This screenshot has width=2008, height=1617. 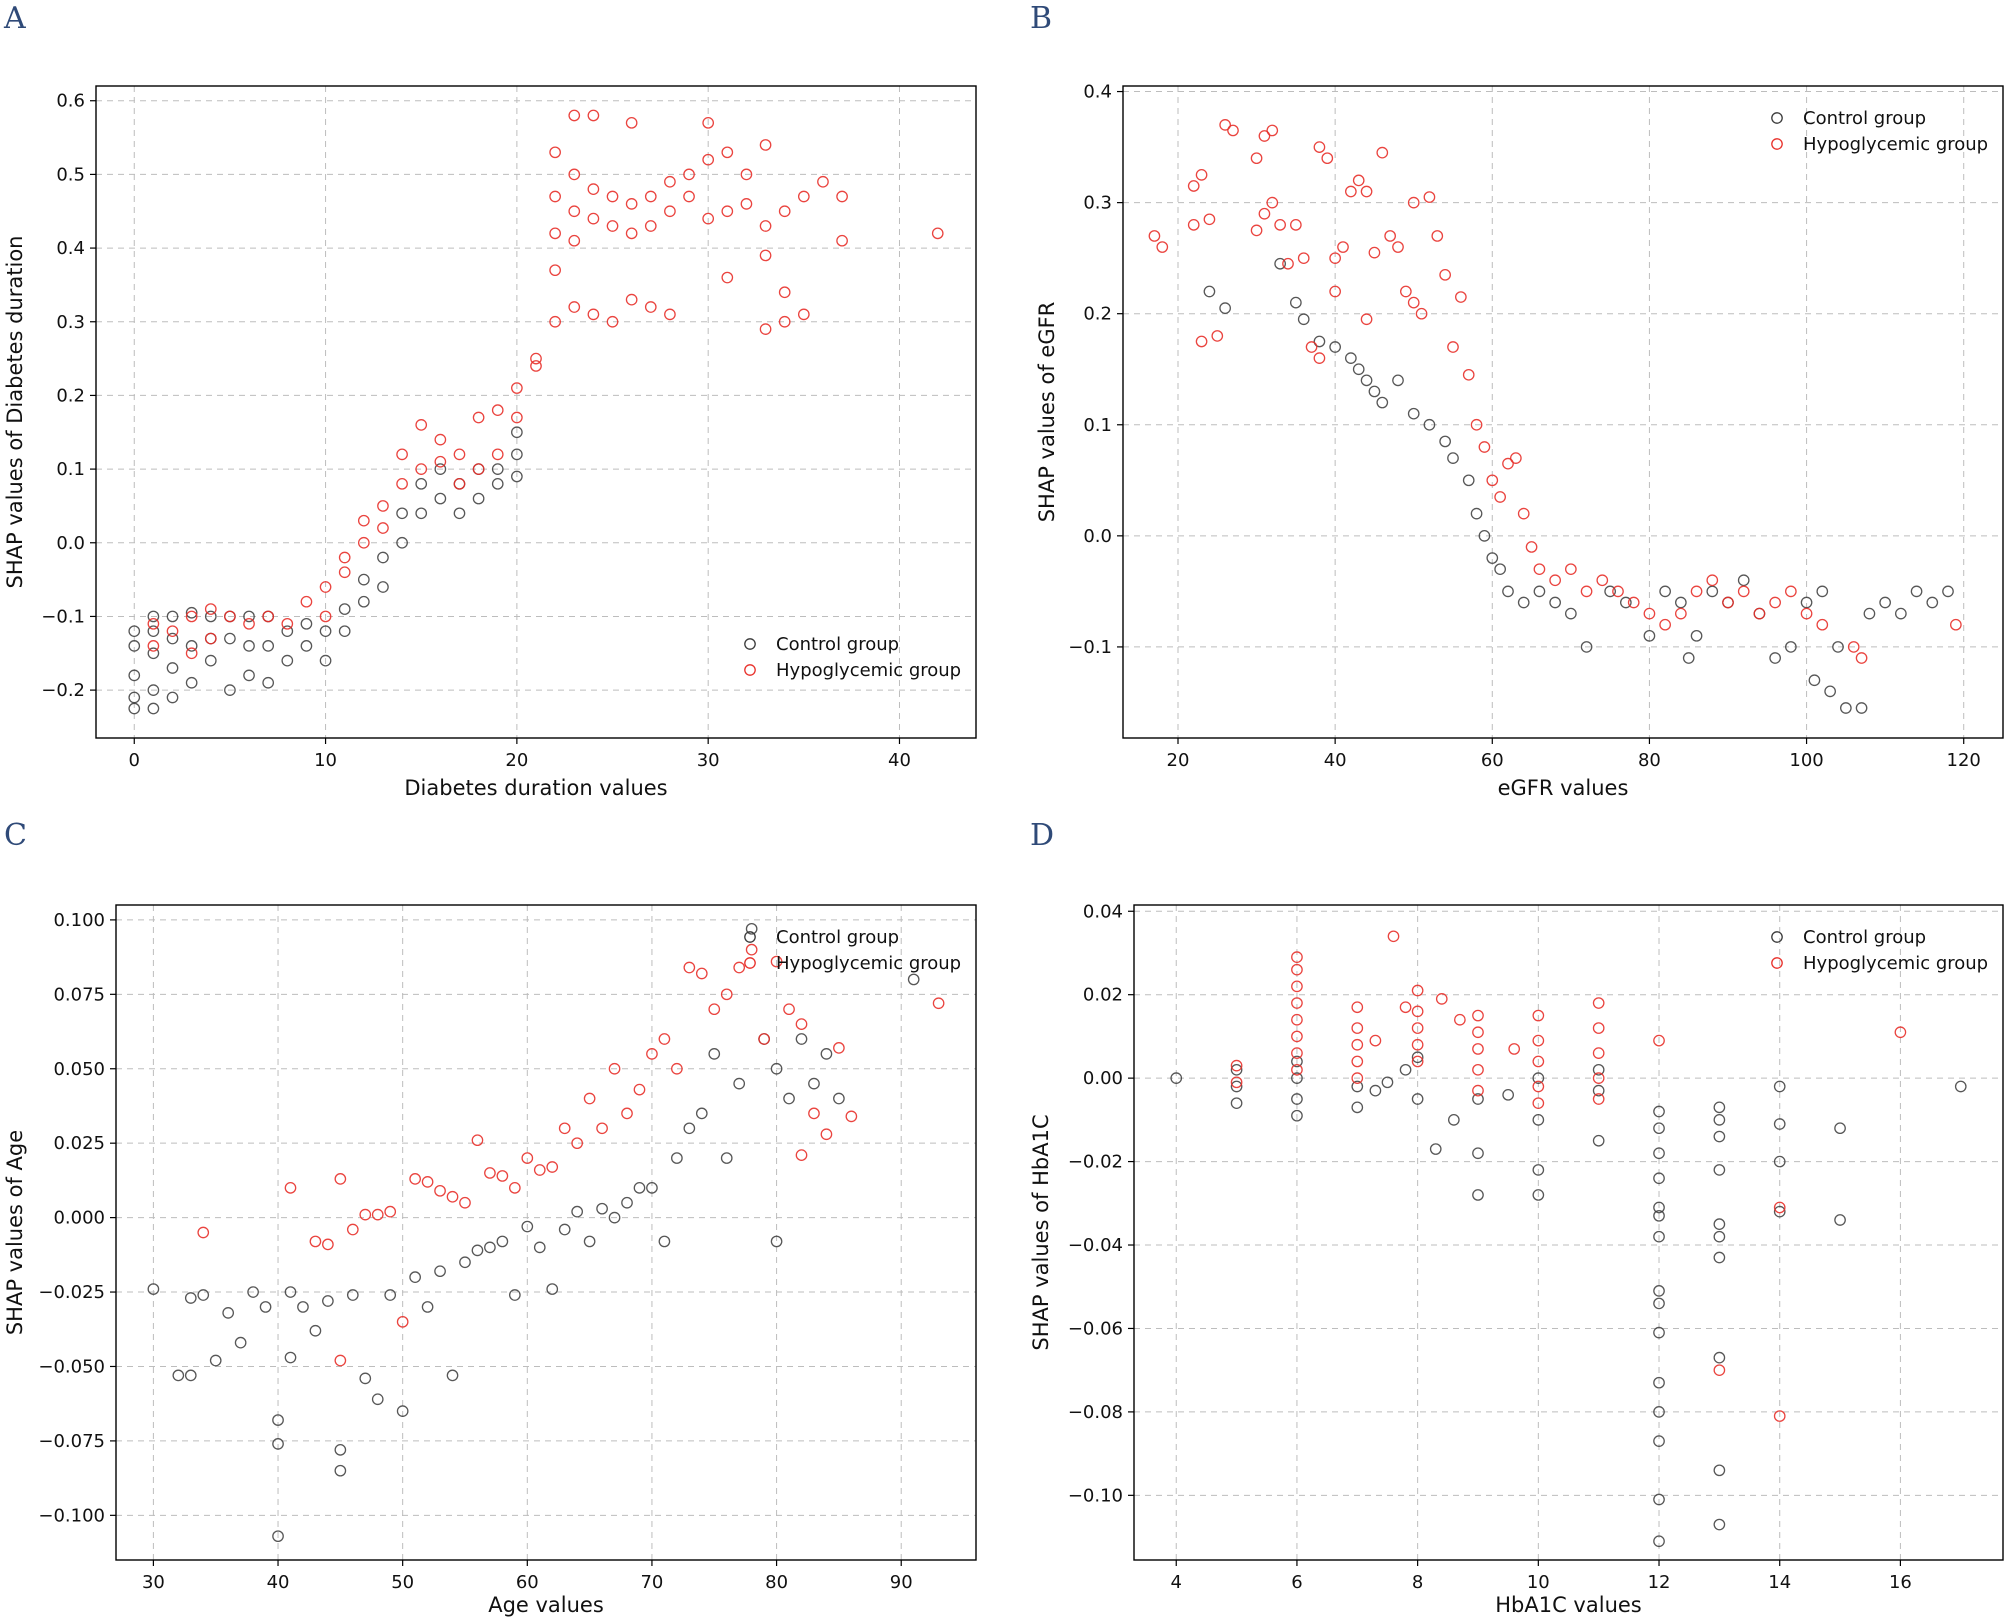 I want to click on x-tick-label: 40, so click(x=278, y=1582).